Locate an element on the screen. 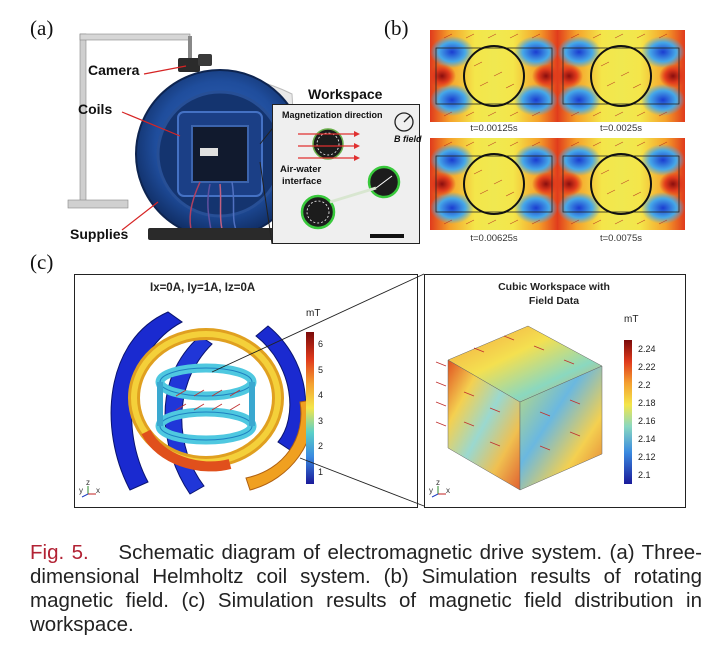 The width and height of the screenshot is (722, 658). right-axis-z: z is located at coordinates (438, 482).